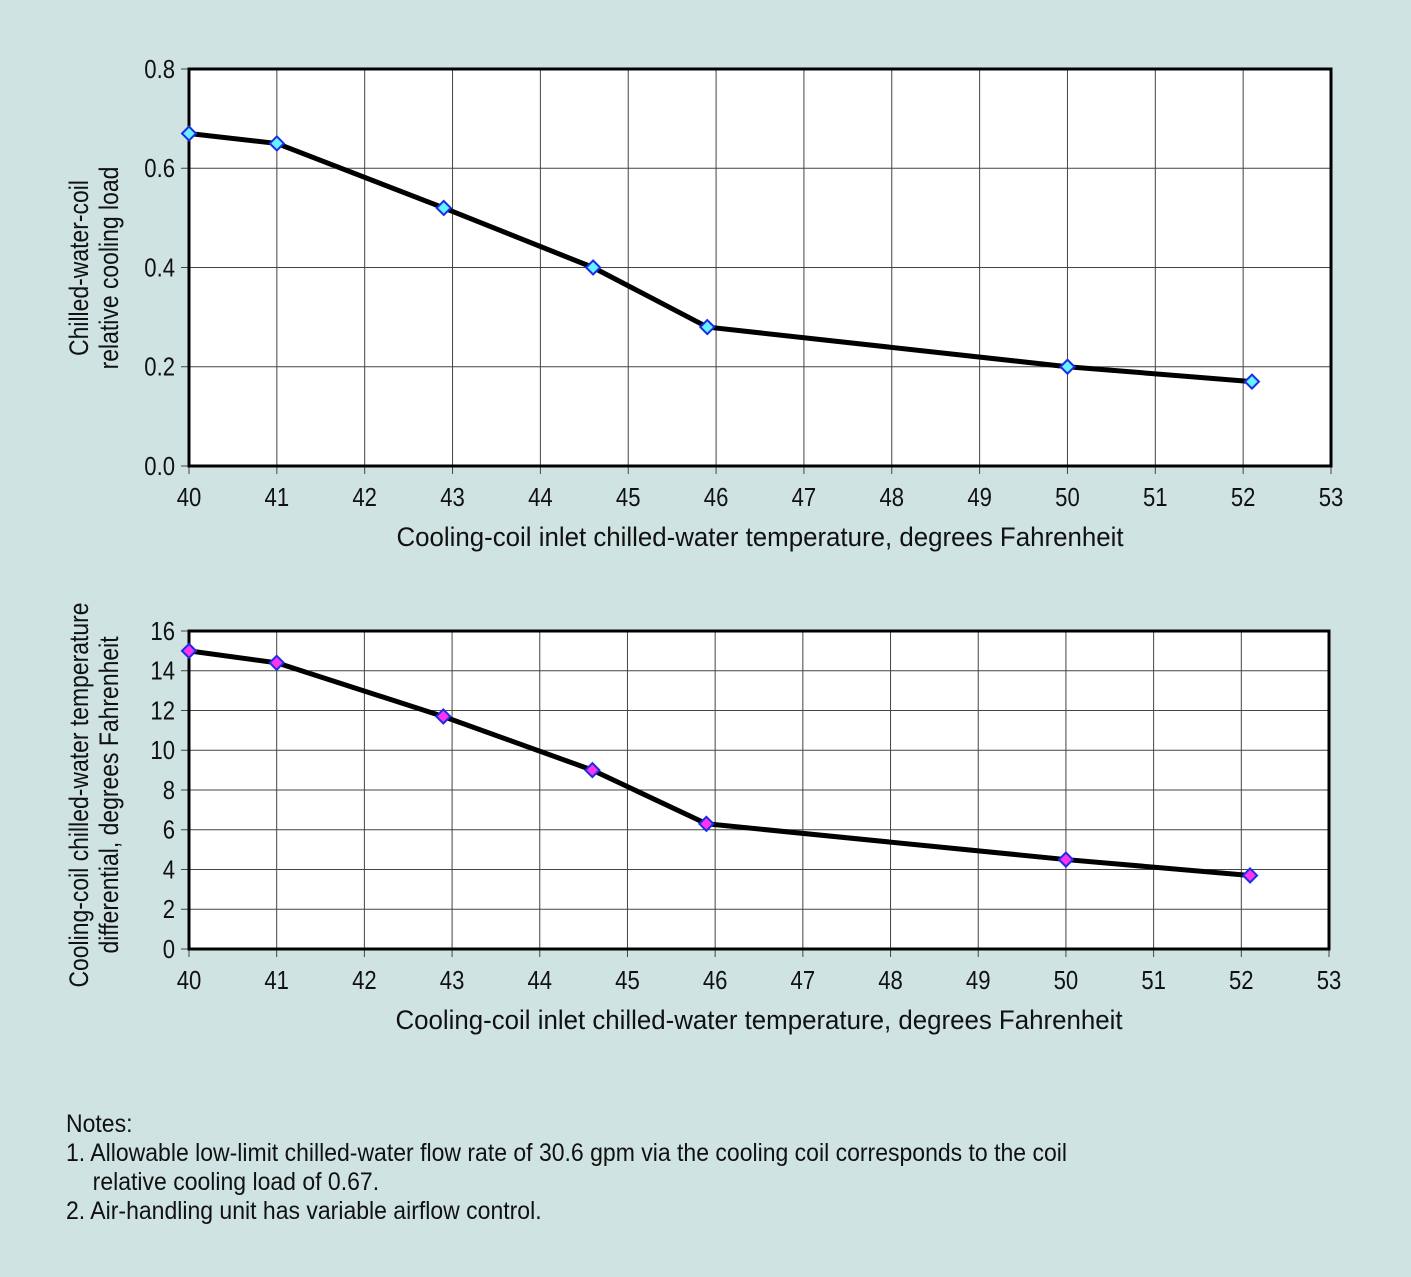  I want to click on y-tick-label: 10, so click(162, 751).